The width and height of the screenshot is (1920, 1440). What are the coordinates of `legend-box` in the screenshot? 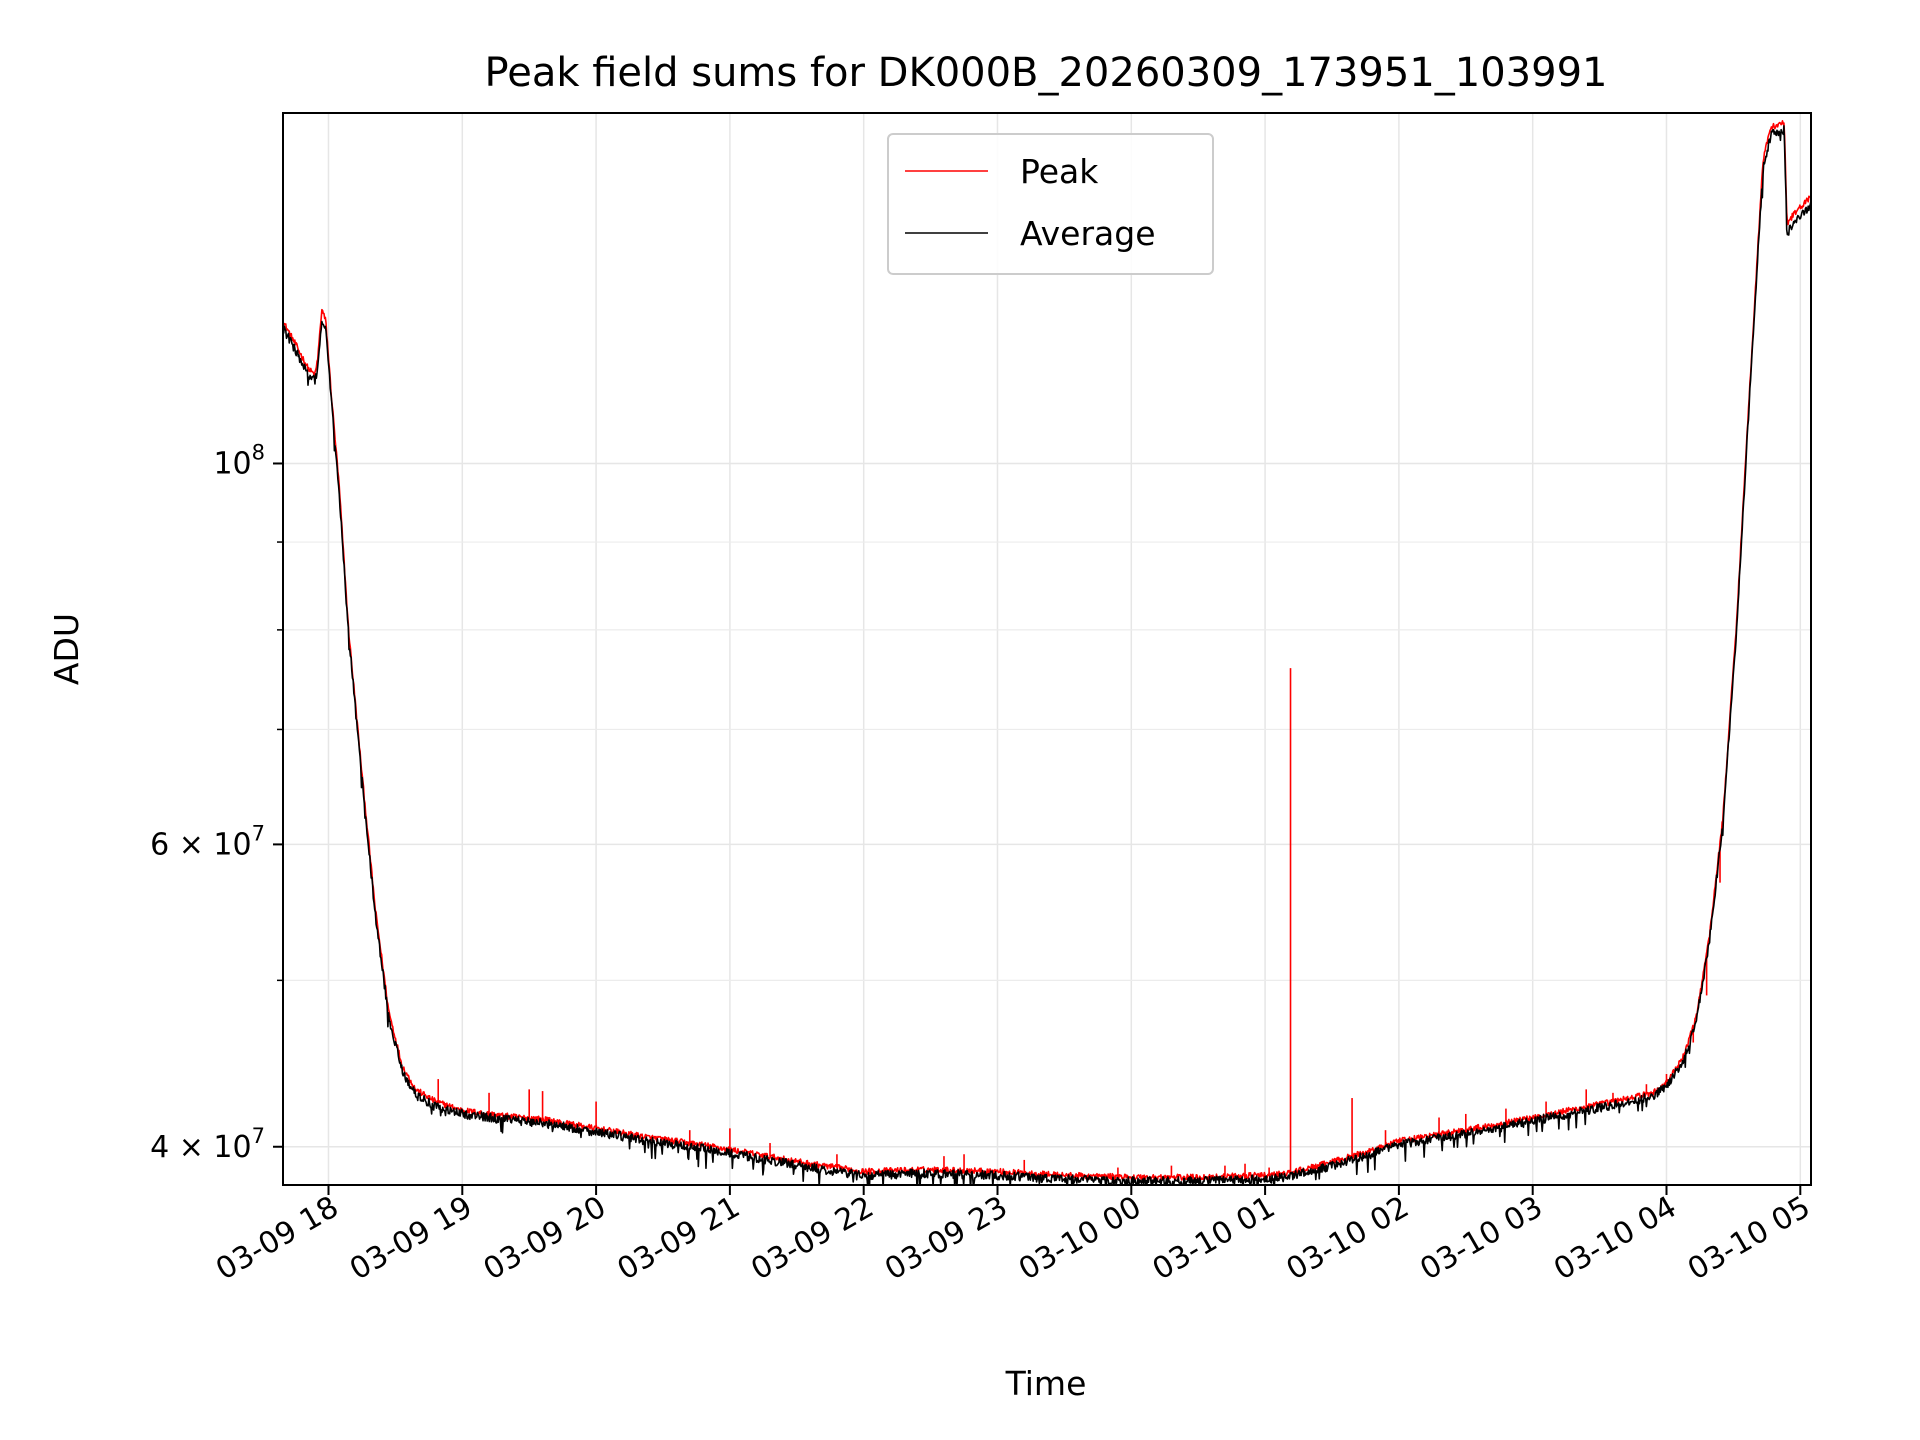 It's located at (1050, 204).